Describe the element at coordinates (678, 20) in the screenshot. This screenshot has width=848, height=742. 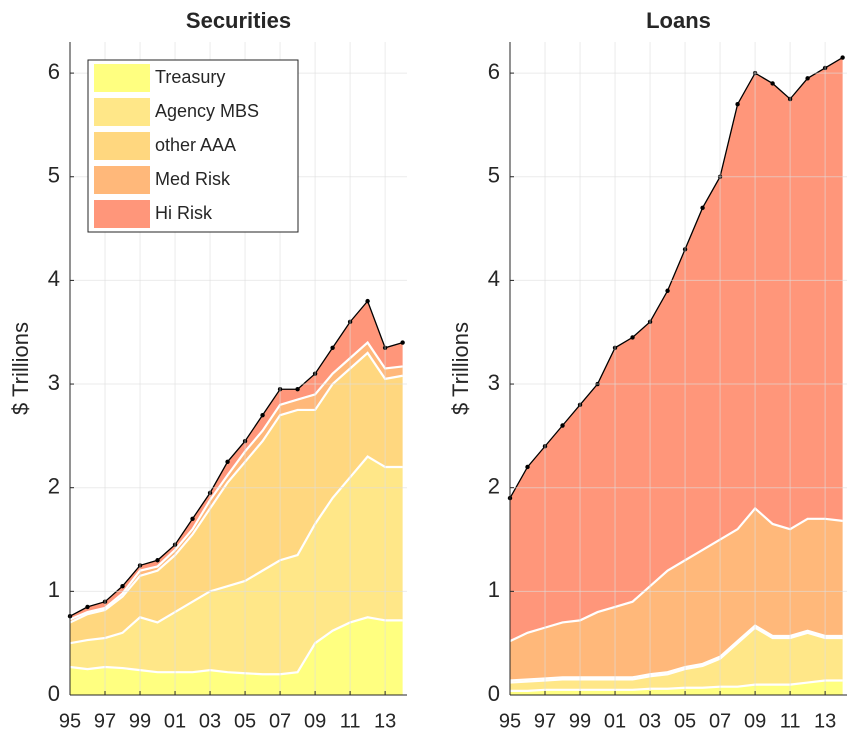
I see `chart-title: Loans` at that location.